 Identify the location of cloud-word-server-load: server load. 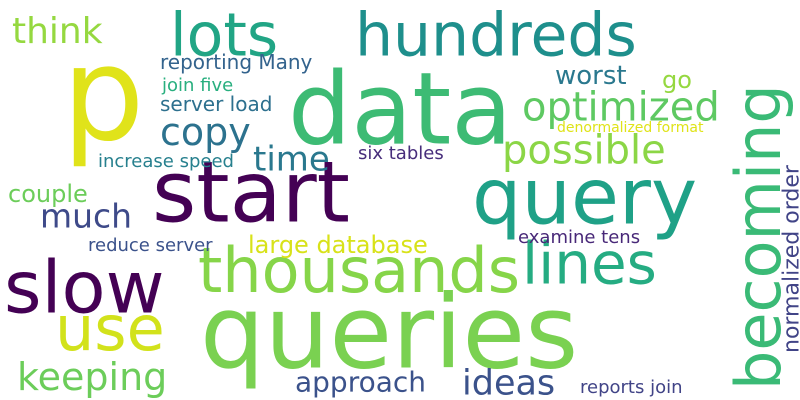
(216, 104).